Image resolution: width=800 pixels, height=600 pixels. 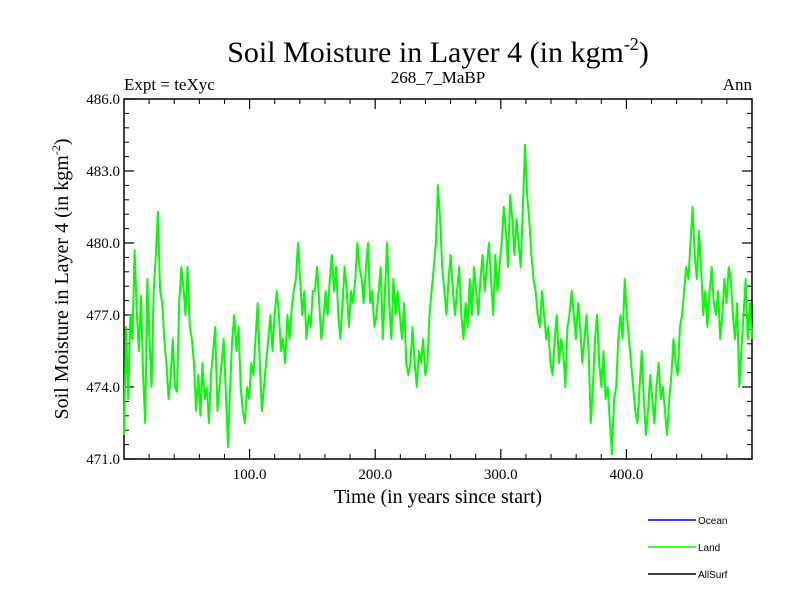 What do you see at coordinates (169, 84) in the screenshot?
I see `subtitle-left: Expt = teXyc` at bounding box center [169, 84].